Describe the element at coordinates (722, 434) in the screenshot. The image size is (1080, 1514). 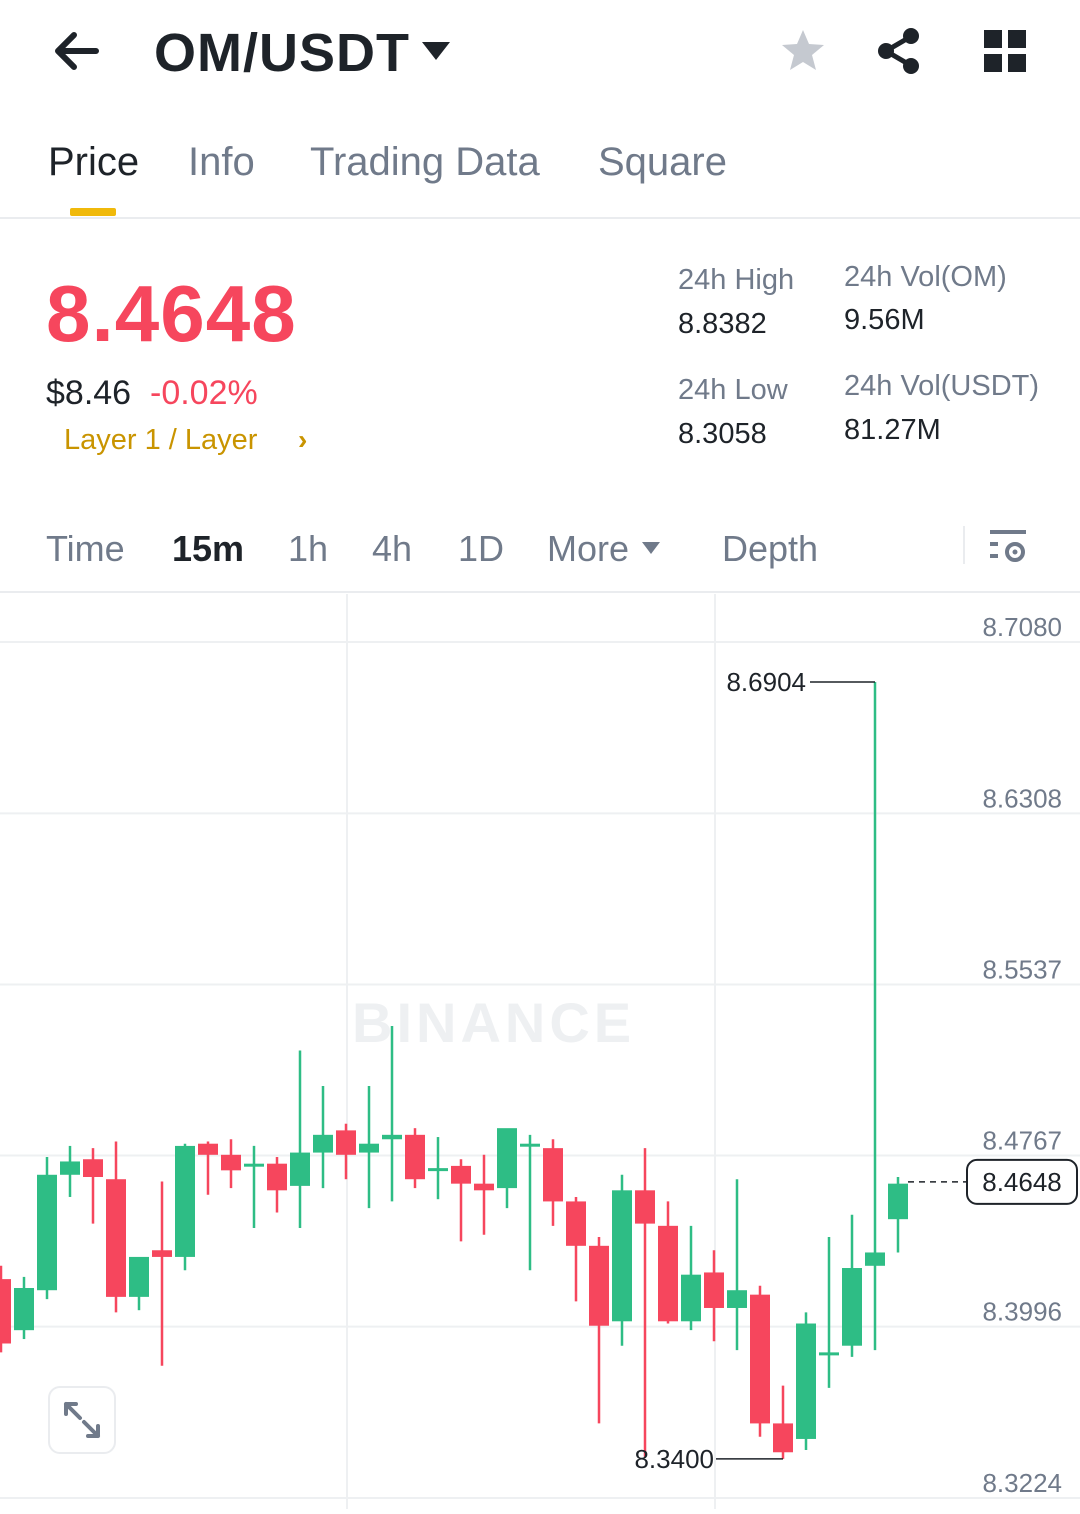
I see `low-value: 8.3058` at that location.